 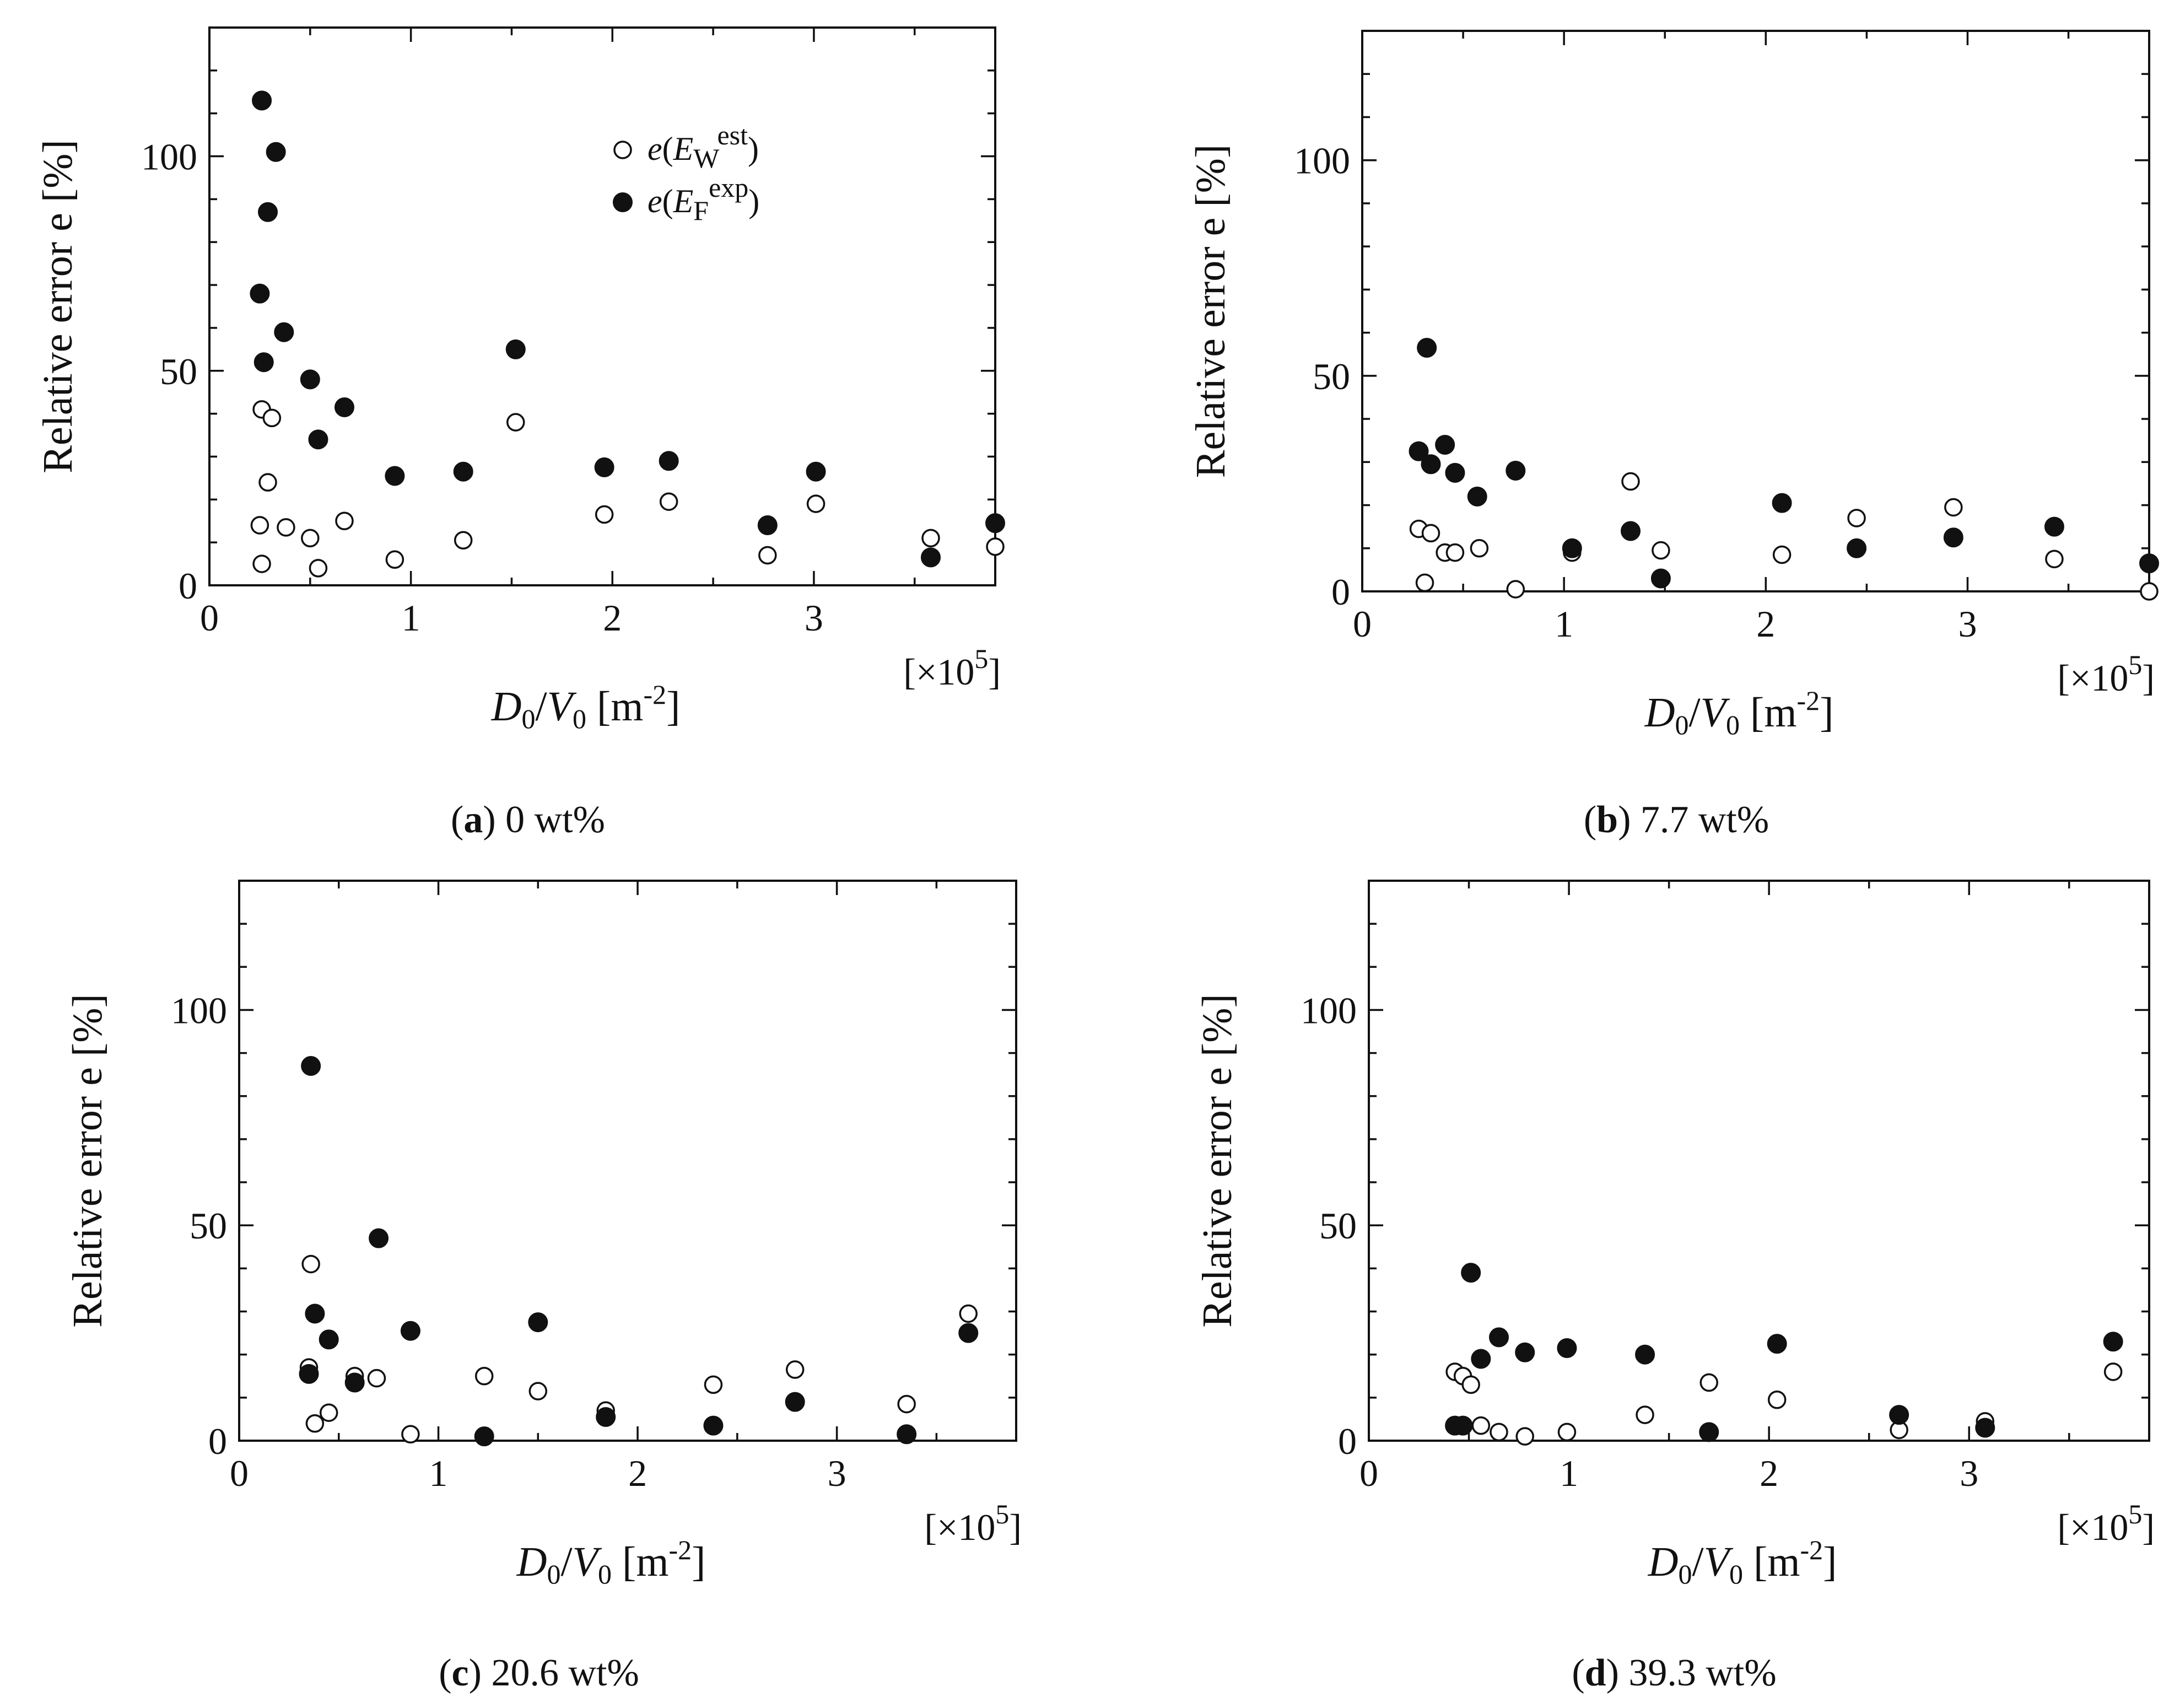 I want to click on text-part: [×10, so click(x=959, y=1527).